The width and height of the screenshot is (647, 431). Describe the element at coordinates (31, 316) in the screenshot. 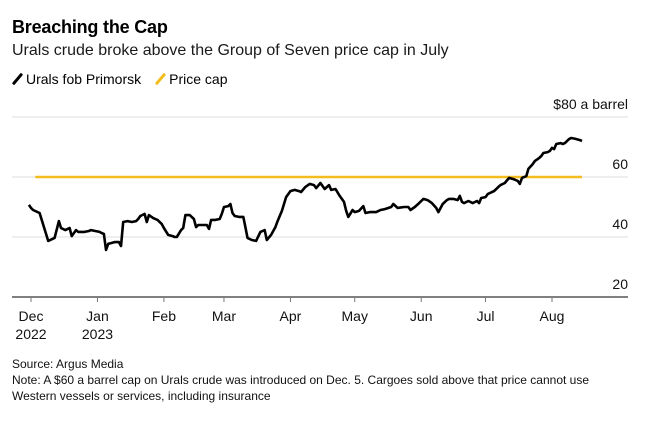

I see `x-tick-label-dec: Dec` at that location.